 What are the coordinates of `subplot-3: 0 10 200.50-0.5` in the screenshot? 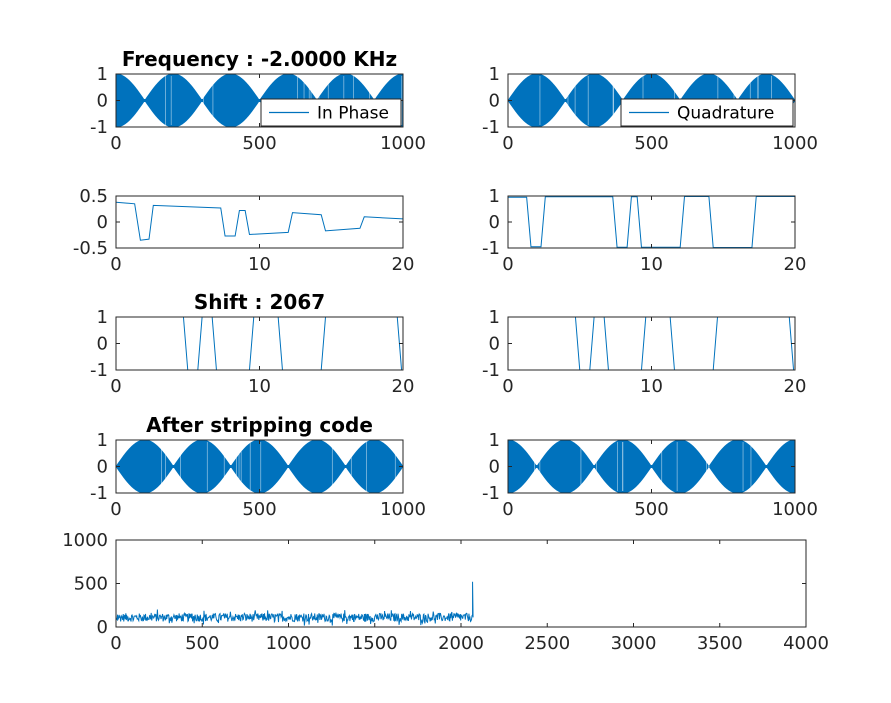 It's located at (244, 230).